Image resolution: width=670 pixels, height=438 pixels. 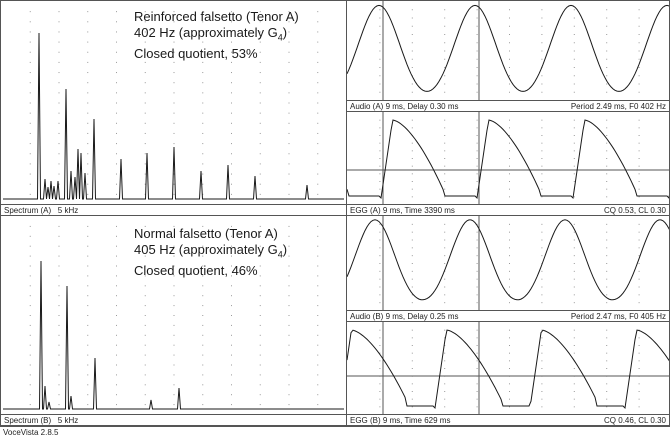 I want to click on status-bar: VoceVista 2.8.5, so click(x=335, y=432).